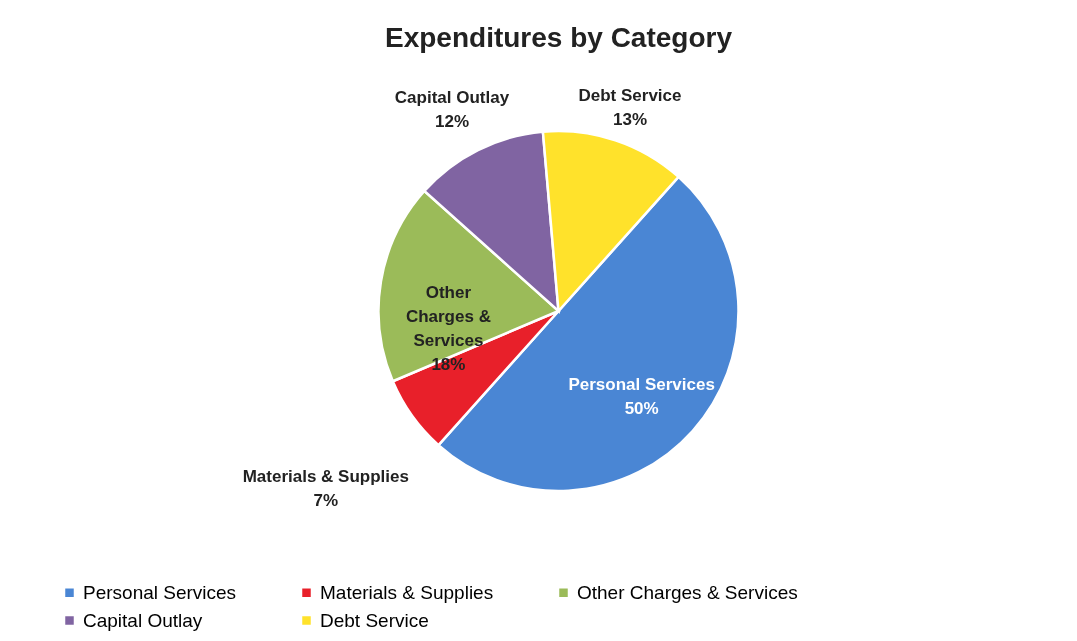 The image size is (1077, 641). Describe the element at coordinates (326, 501) in the screenshot. I see `data-label: 7%` at that location.